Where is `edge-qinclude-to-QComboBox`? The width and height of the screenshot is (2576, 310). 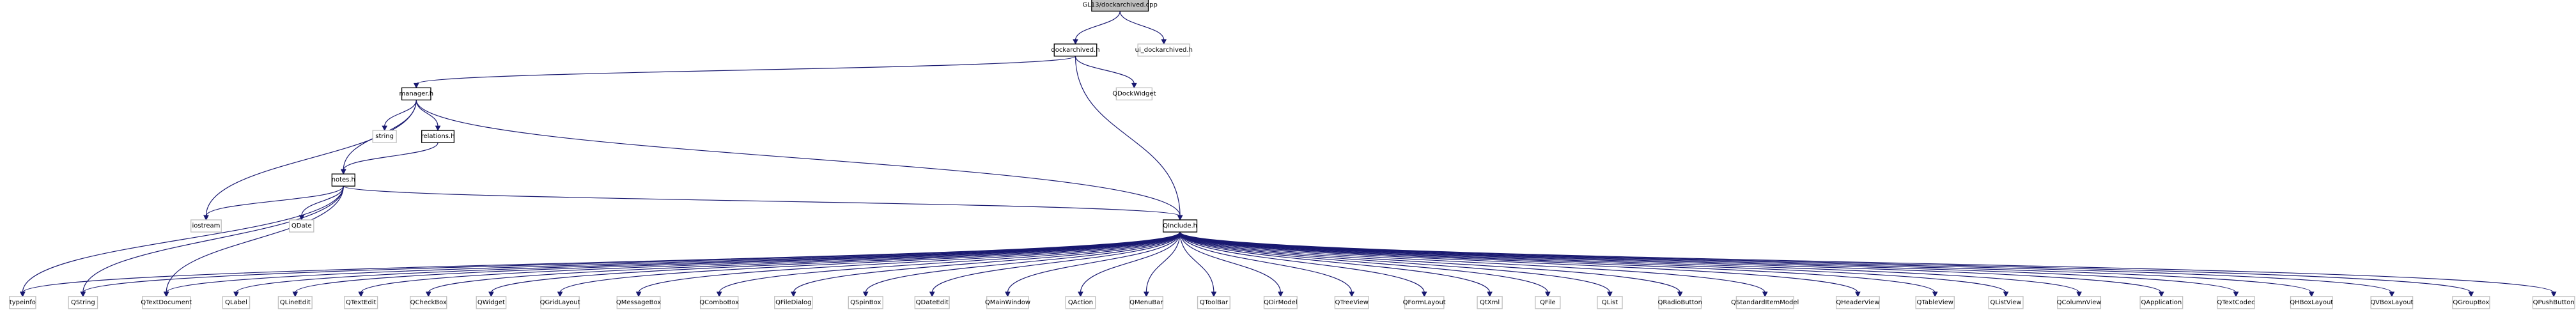
edge-qinclude-to-QComboBox is located at coordinates (949, 262).